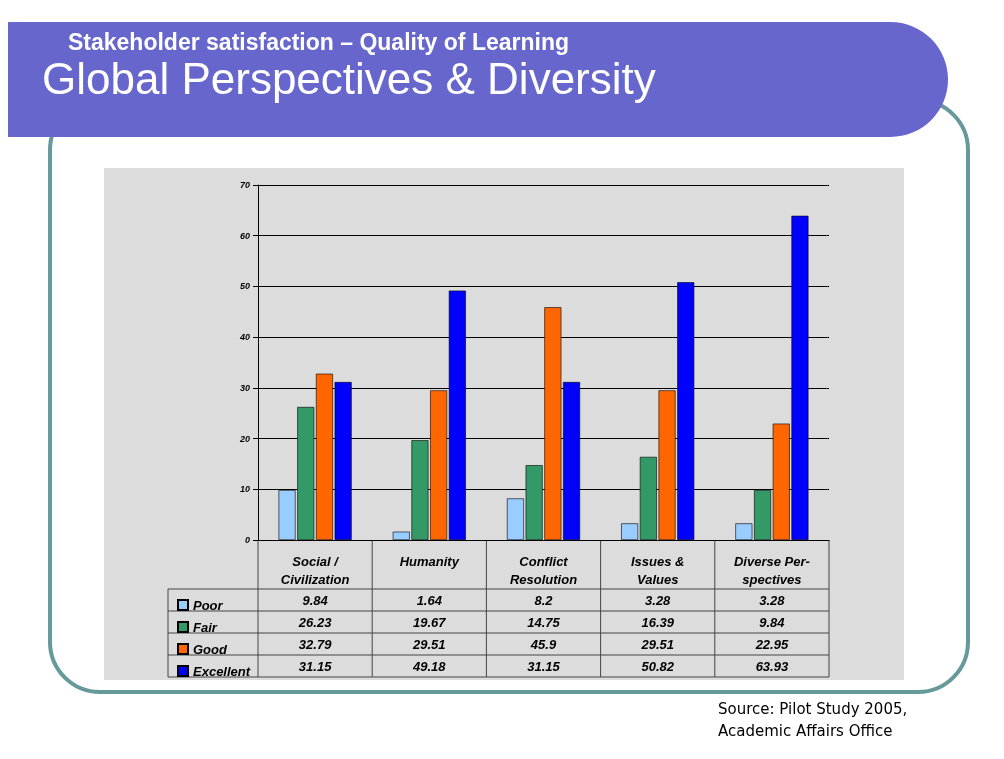 The image size is (1004, 759). What do you see at coordinates (222, 671) in the screenshot?
I see `legend-label: Excellent` at bounding box center [222, 671].